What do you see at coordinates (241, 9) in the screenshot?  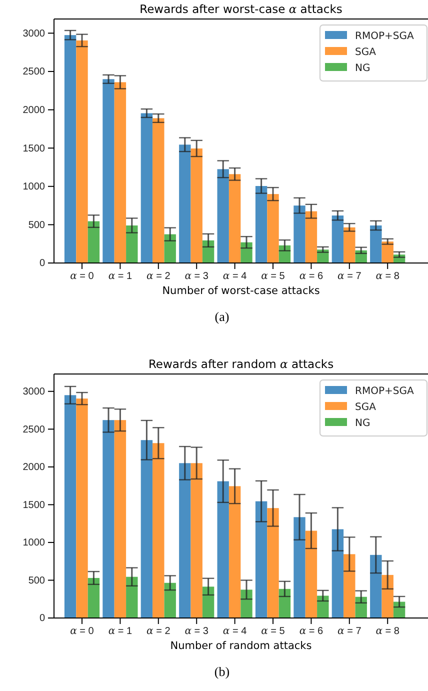 I see `chart-title: Rewards after worst-case α attacks` at bounding box center [241, 9].